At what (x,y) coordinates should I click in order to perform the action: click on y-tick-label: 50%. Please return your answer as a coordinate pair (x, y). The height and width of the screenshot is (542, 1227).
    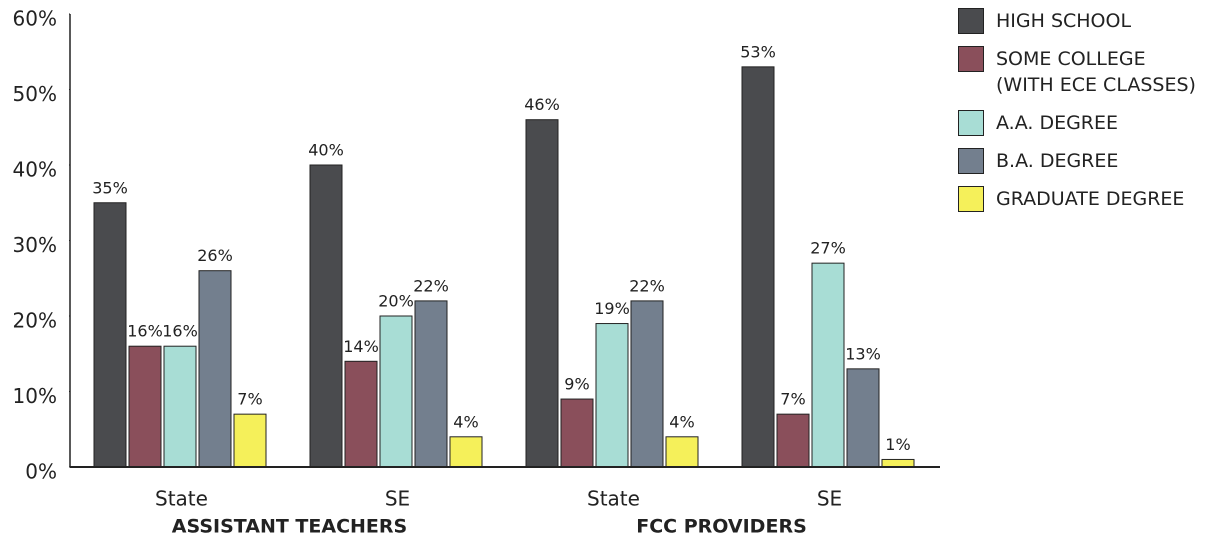
    Looking at the image, I should click on (35, 94).